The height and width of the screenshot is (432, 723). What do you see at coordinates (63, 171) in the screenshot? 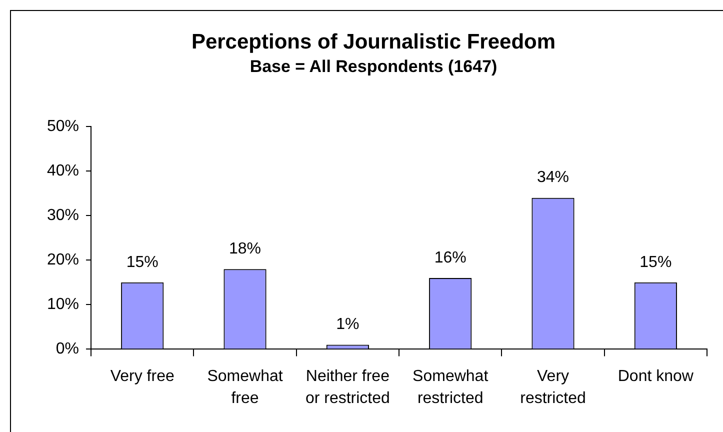
I see `y-tick-label: 40%` at bounding box center [63, 171].